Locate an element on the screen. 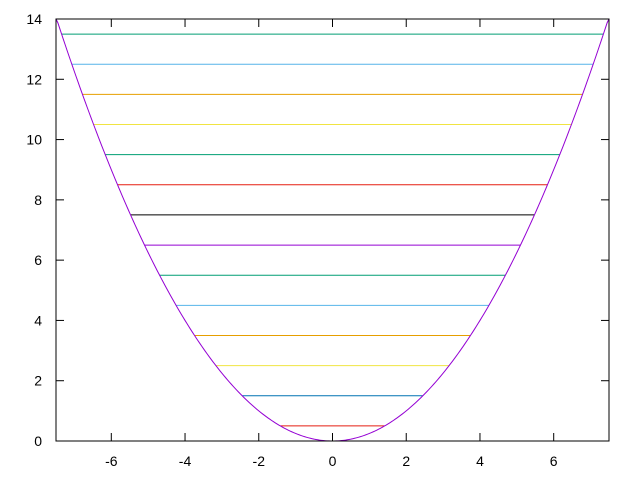 This screenshot has height=480, width=640. y-tick-label: 8 is located at coordinates (38, 200).